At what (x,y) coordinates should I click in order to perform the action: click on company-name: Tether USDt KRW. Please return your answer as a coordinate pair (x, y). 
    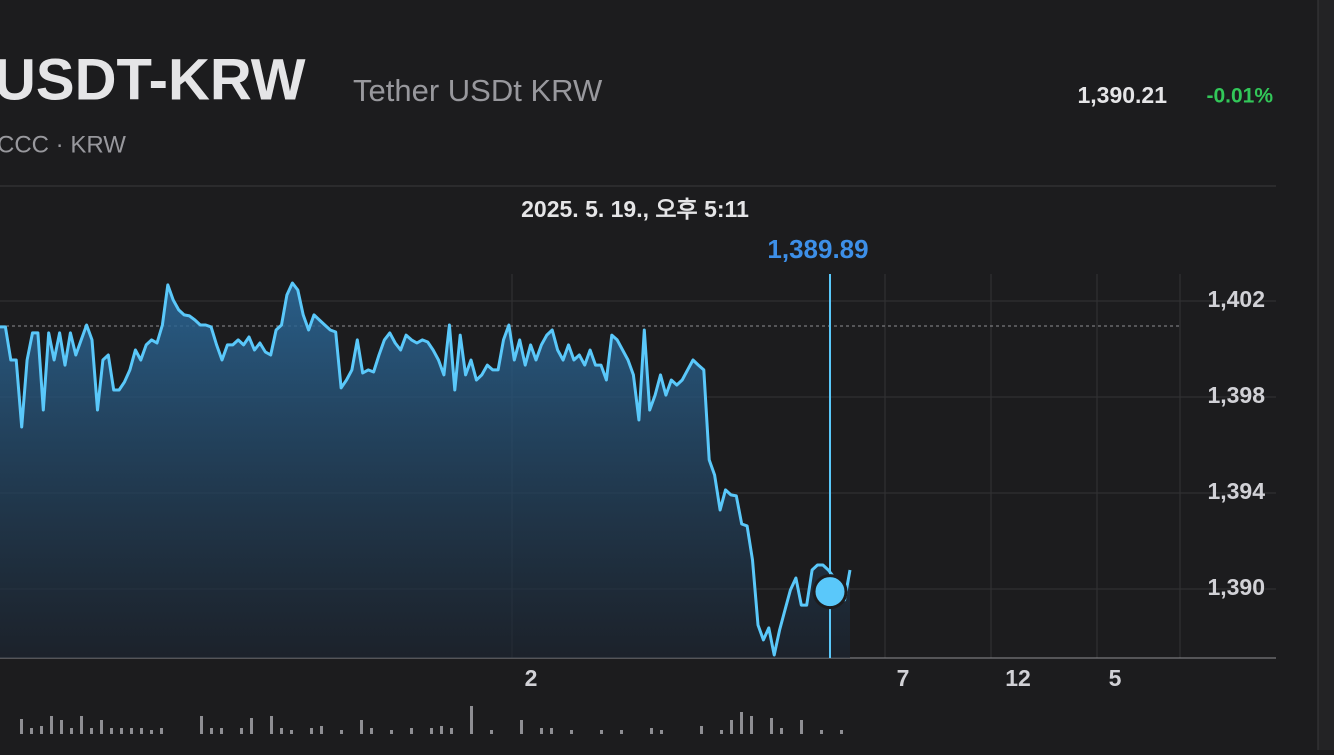
    Looking at the image, I should click on (478, 90).